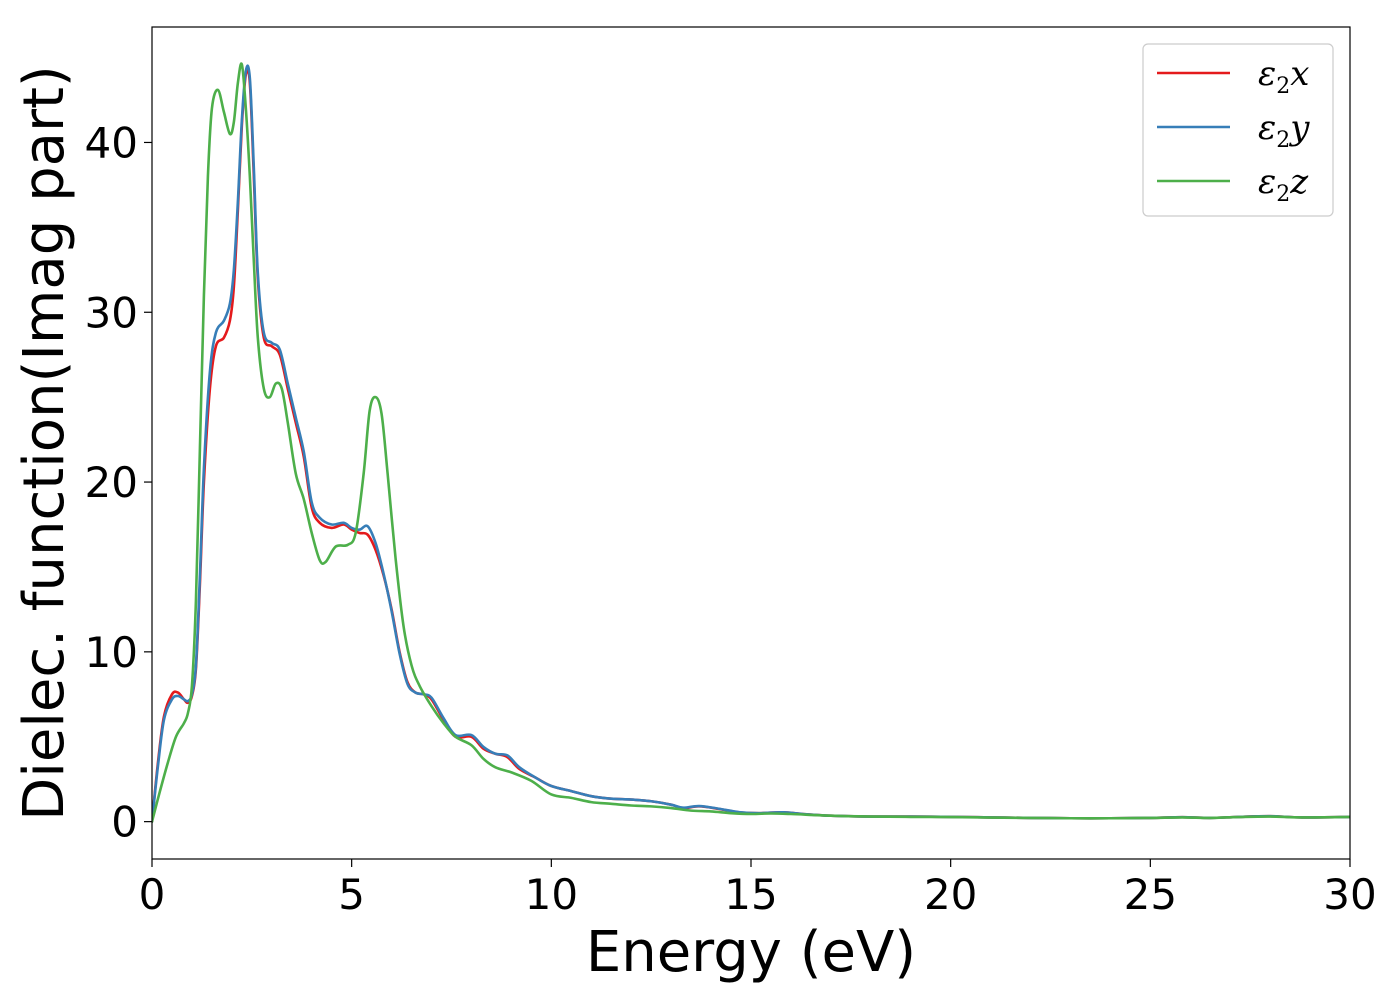 This screenshot has width=1400, height=1000. I want to click on legend-label-z: ε2z, so click(1283, 184).